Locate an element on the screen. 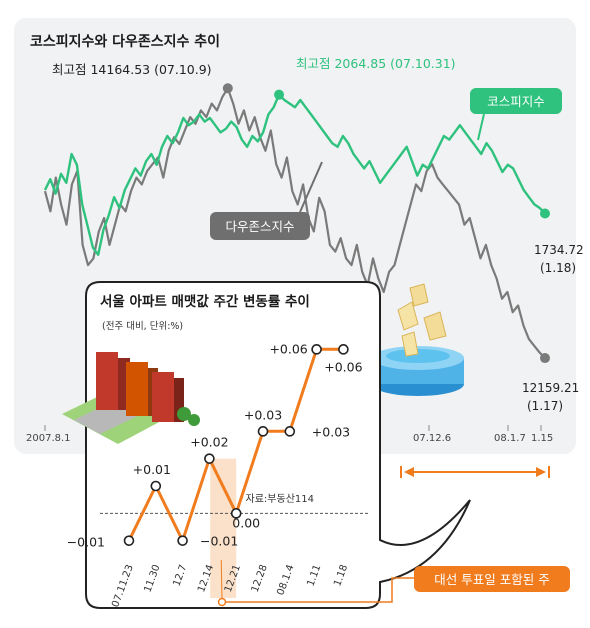 Image resolution: width=590 pixels, height=628 pixels. main-x-tick-1: 07.12.6 is located at coordinates (432, 438).